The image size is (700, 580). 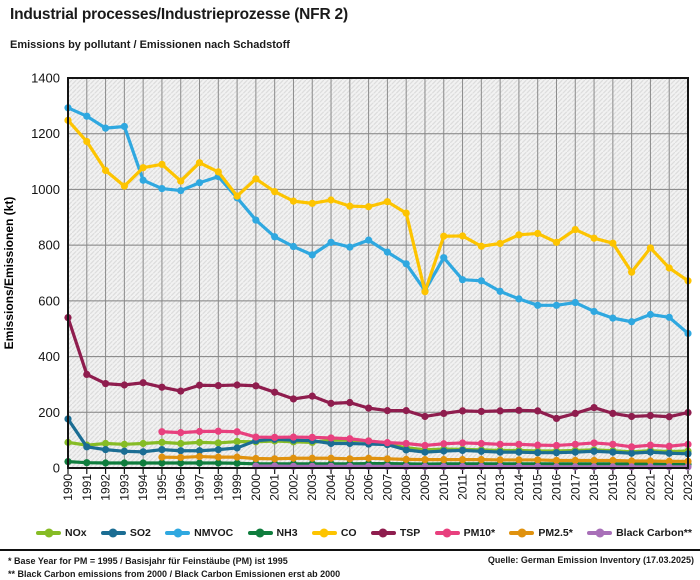 I want to click on legend-item-SO2: SO2, so click(x=125, y=533).